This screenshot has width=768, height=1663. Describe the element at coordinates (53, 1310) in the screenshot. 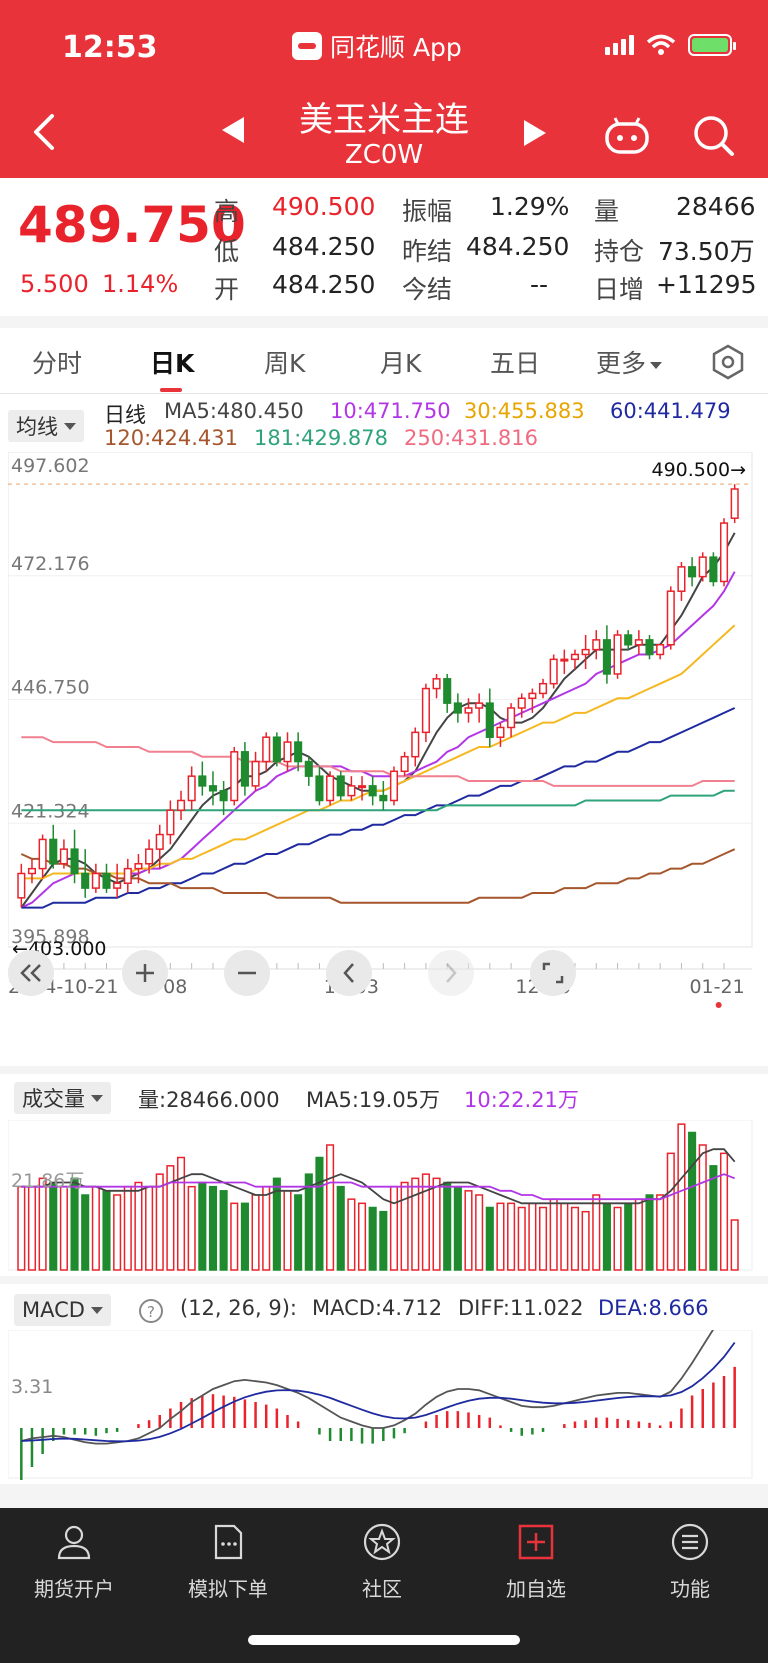

I see `macd-select-label: MACD` at that location.